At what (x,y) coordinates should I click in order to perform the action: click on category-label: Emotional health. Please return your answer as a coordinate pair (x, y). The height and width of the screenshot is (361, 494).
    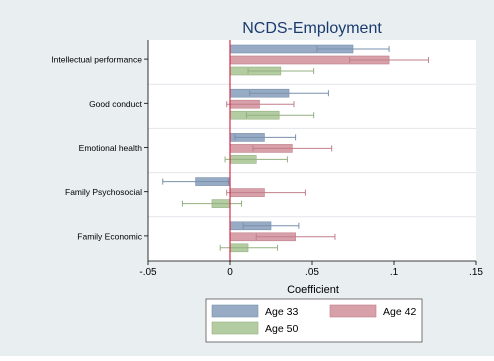
    Looking at the image, I should click on (111, 148).